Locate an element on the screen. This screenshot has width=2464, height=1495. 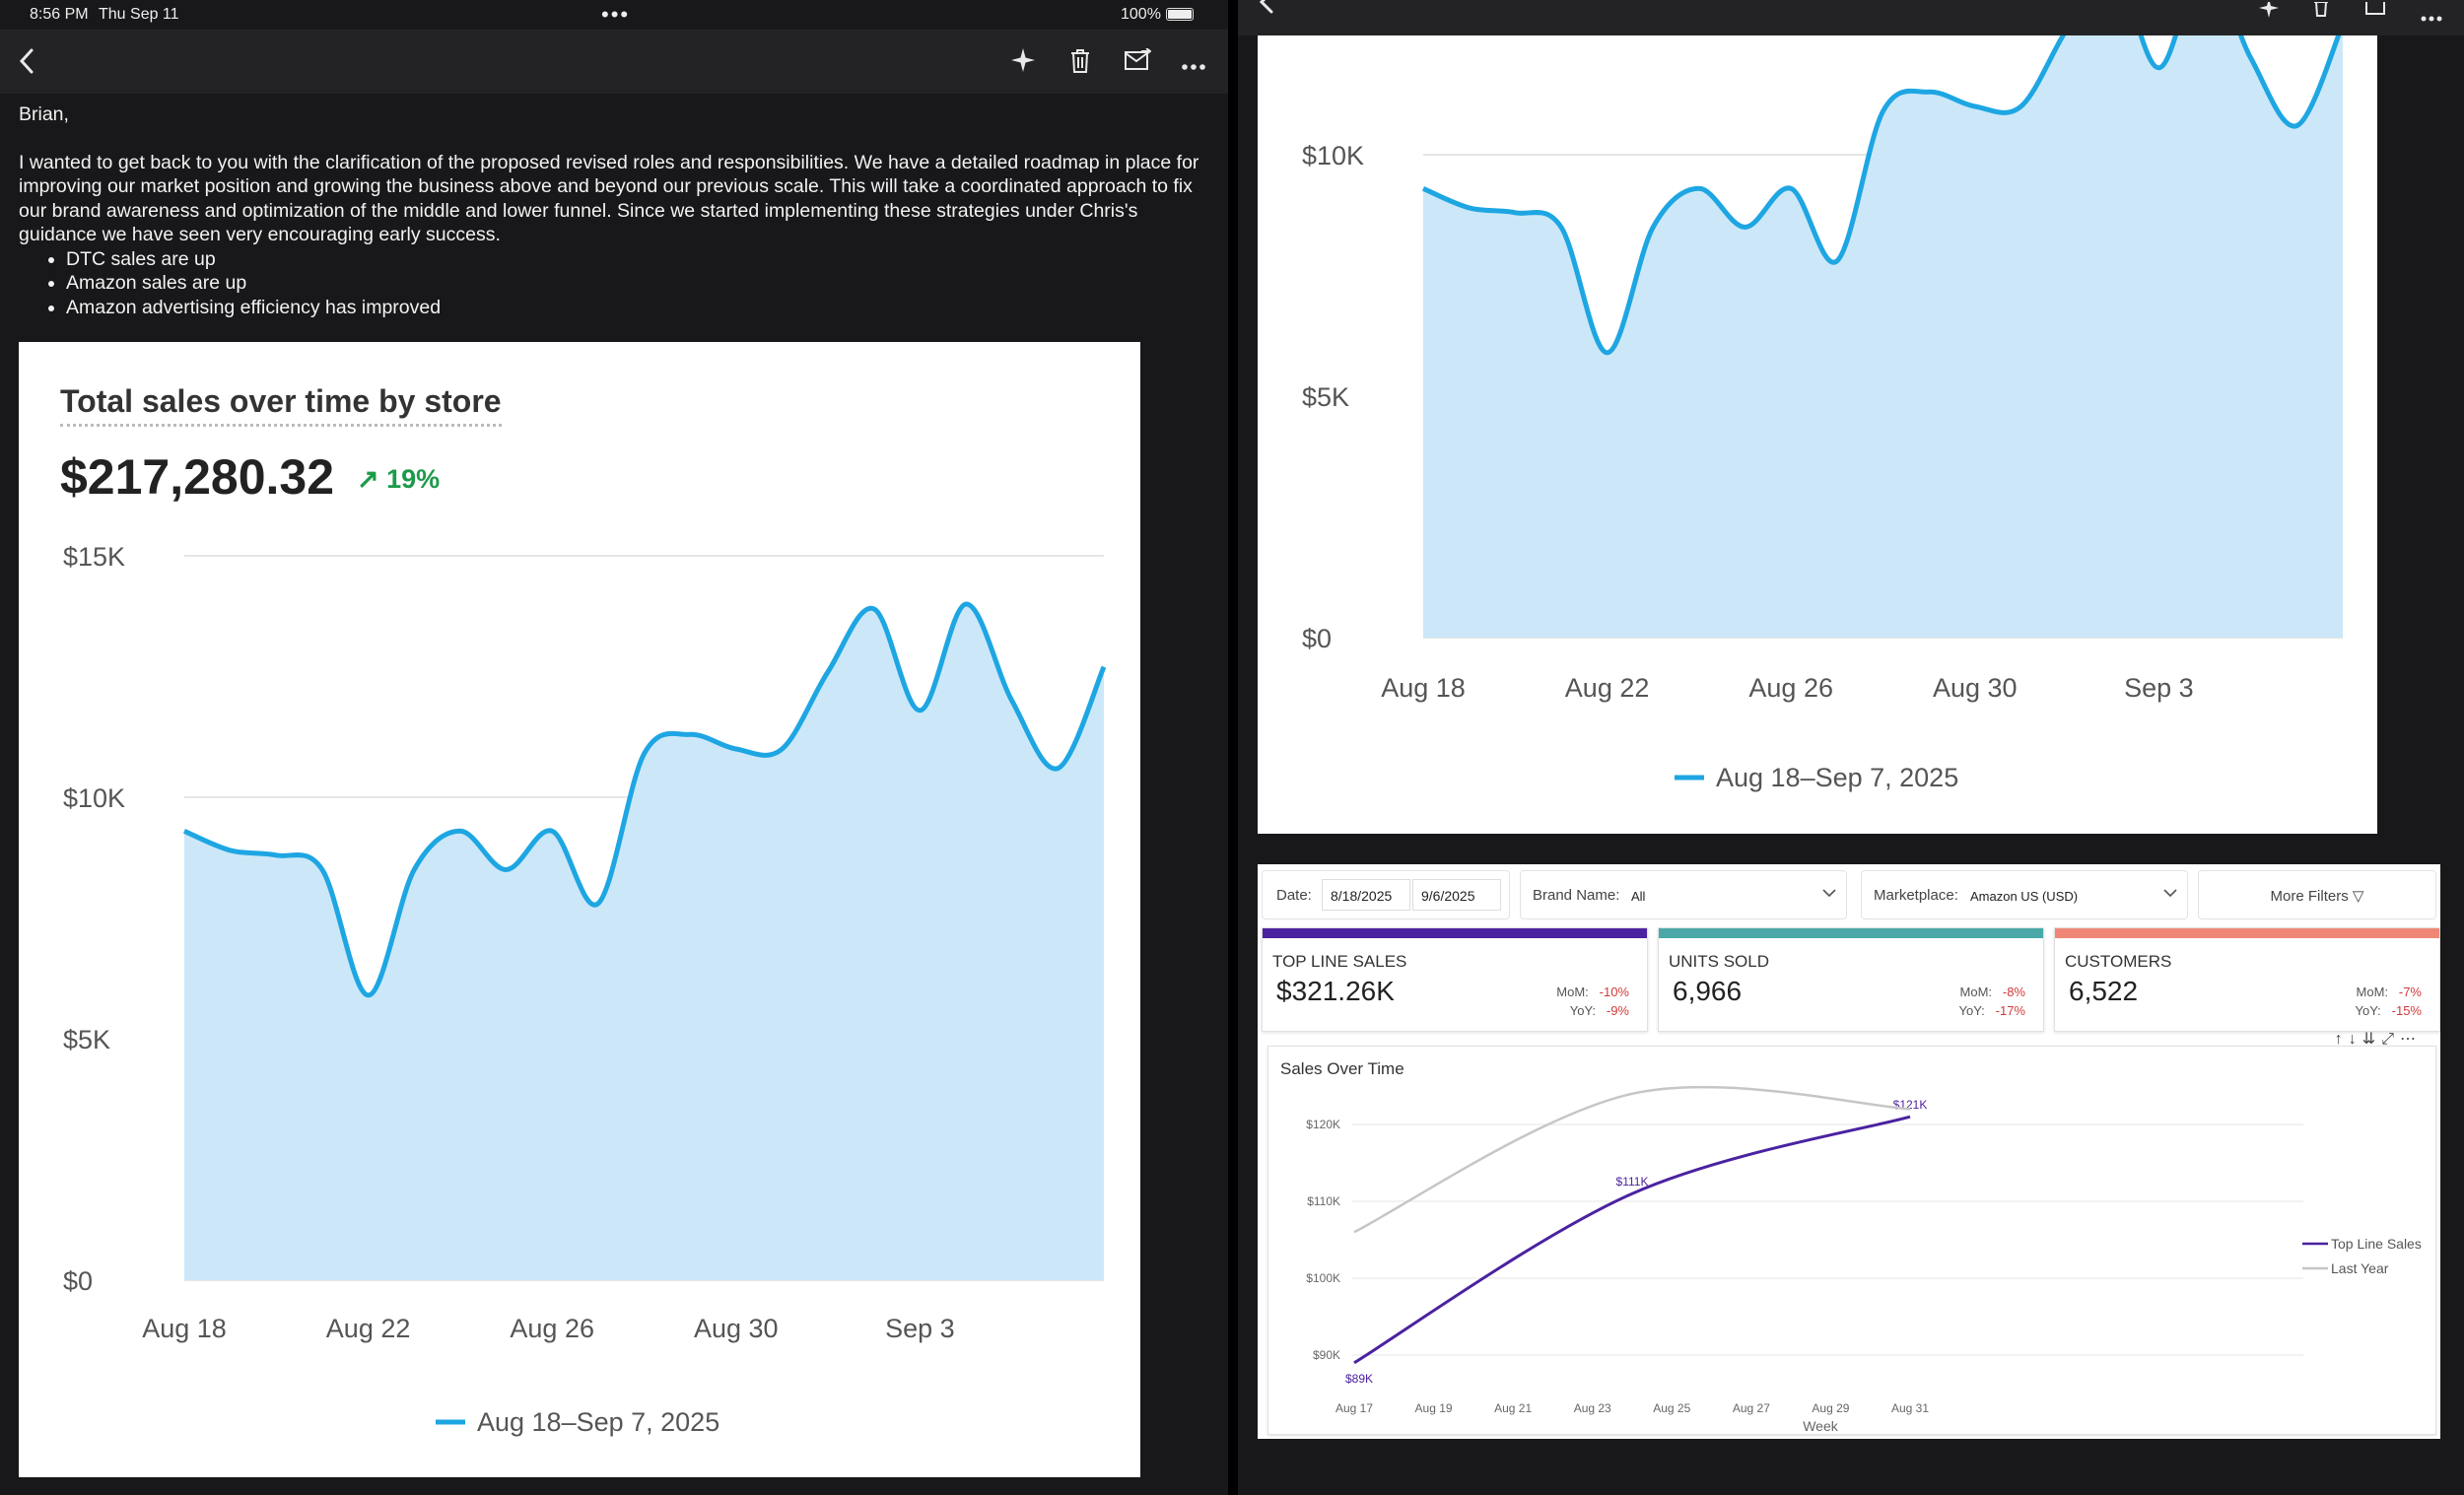
brand-filter-value: All is located at coordinates (1638, 896).